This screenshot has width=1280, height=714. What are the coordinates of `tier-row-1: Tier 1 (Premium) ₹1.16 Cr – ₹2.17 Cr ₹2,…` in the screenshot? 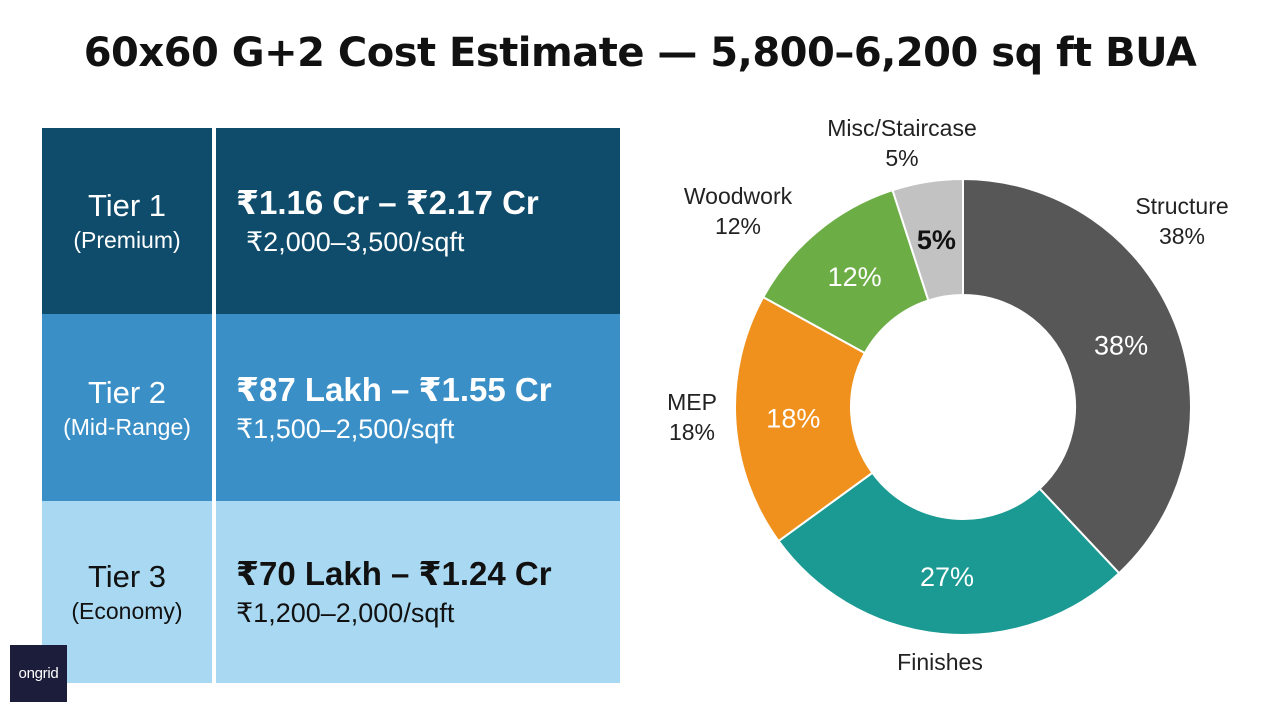 It's located at (331, 221).